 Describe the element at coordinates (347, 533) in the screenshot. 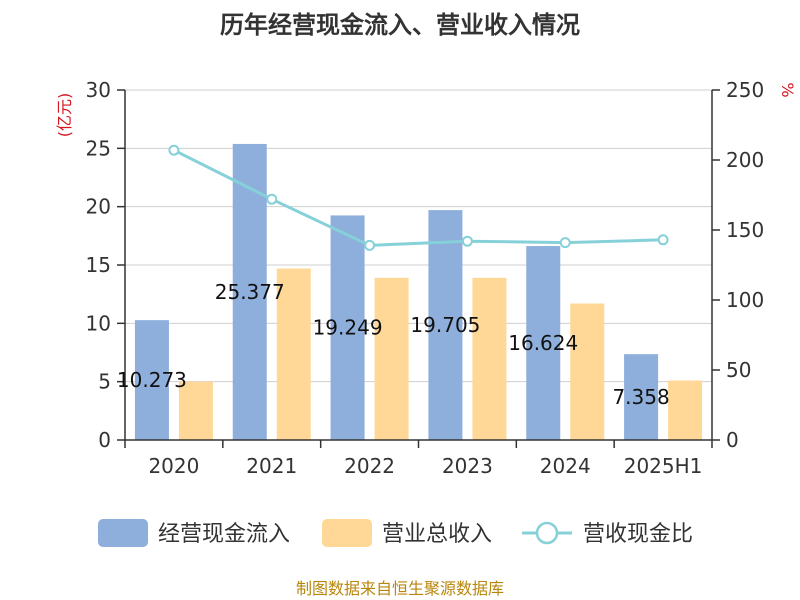

I see `legend-swatch-total-revenue` at that location.